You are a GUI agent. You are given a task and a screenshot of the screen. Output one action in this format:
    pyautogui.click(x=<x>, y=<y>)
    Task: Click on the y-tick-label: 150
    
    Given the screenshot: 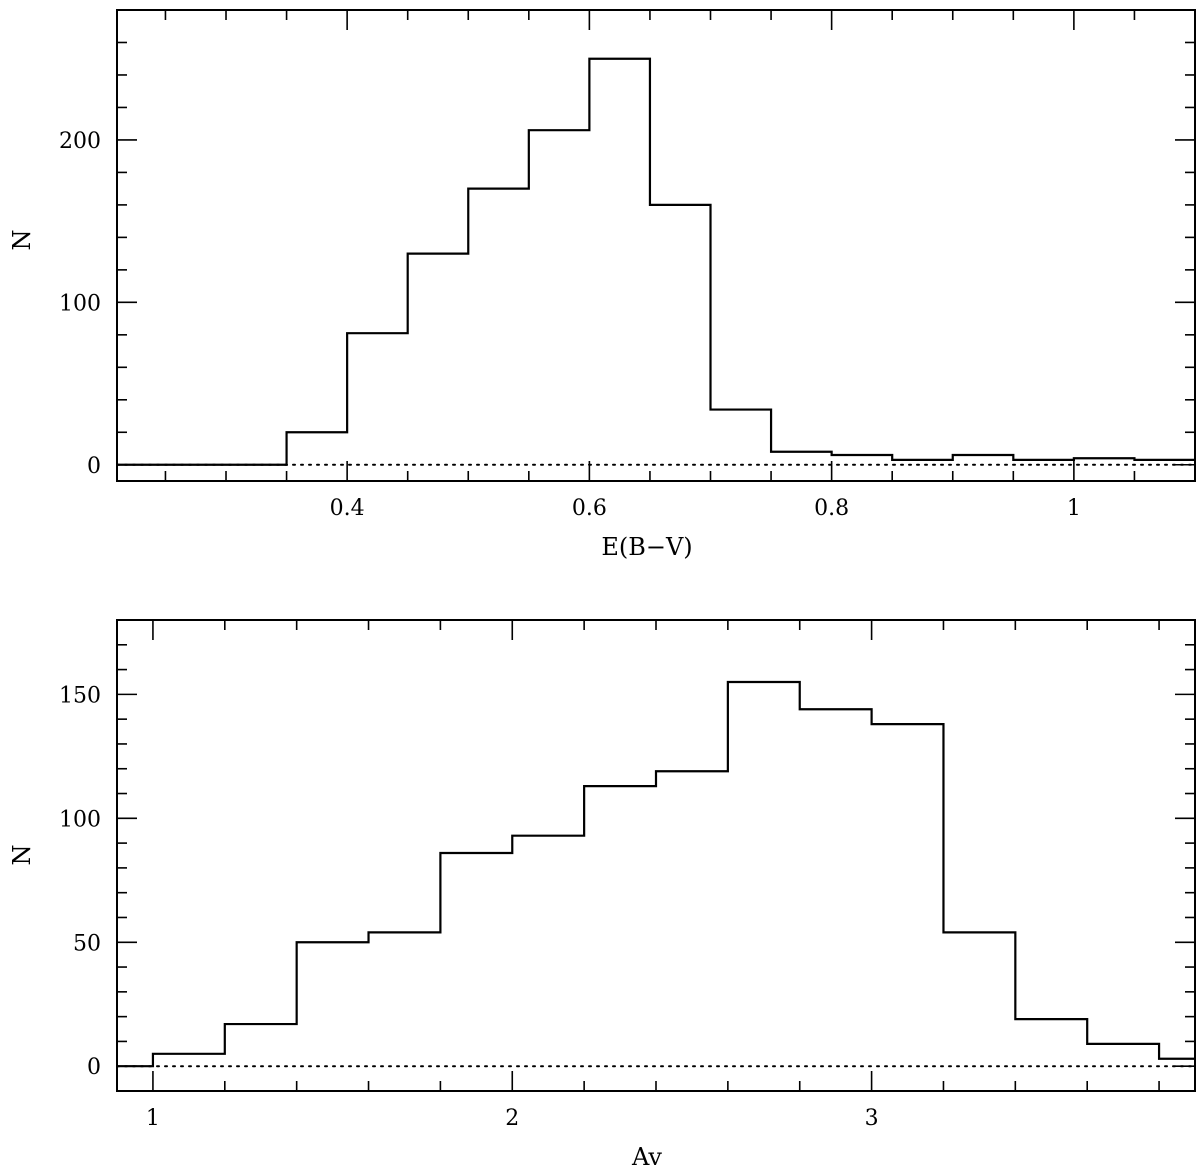 What is the action you would take?
    pyautogui.click(x=80, y=695)
    